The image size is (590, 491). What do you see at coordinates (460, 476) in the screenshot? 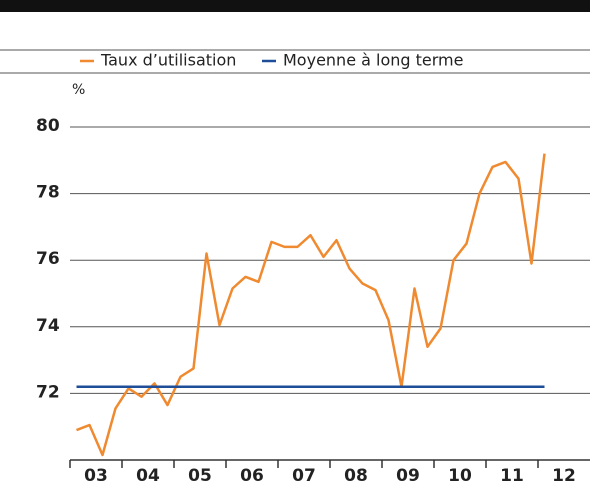
I see `x-tick-label: 10` at bounding box center [460, 476].